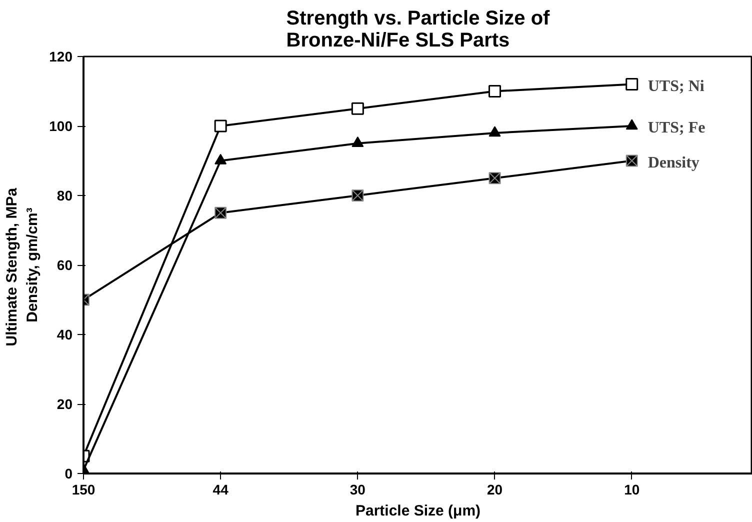 The height and width of the screenshot is (522, 752). Describe the element at coordinates (418, 511) in the screenshot. I see `x-axis-title: Particle Size (μm)` at that location.